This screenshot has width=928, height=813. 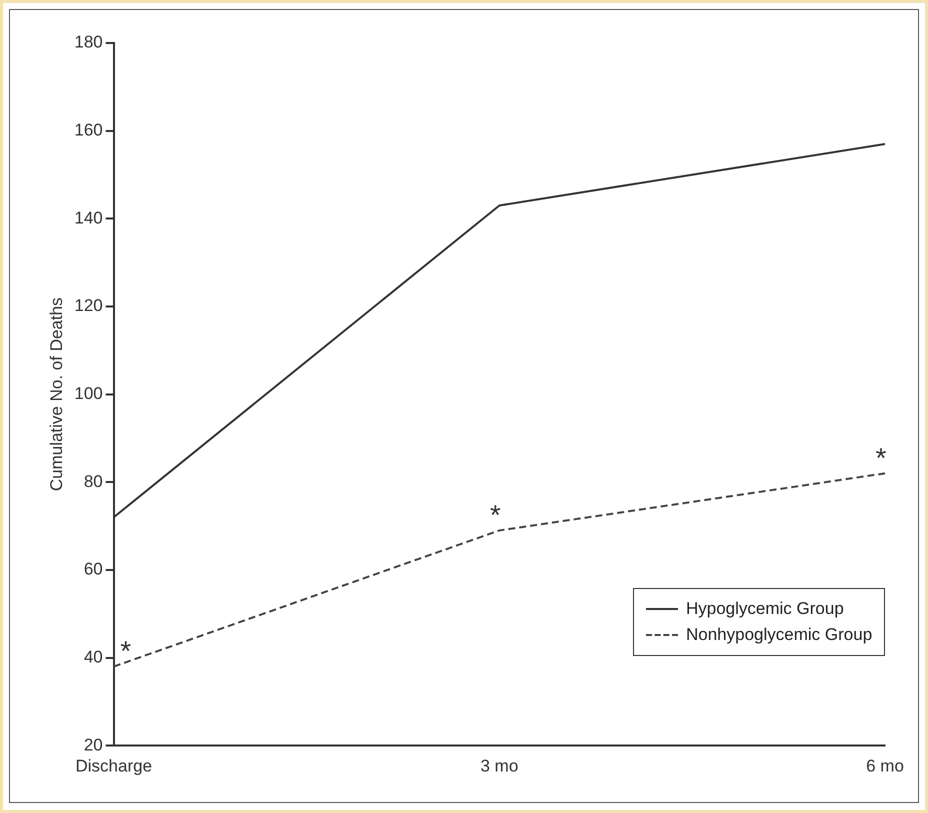 I want to click on legend-label: Nonhypoglycemic Group, so click(x=779, y=635).